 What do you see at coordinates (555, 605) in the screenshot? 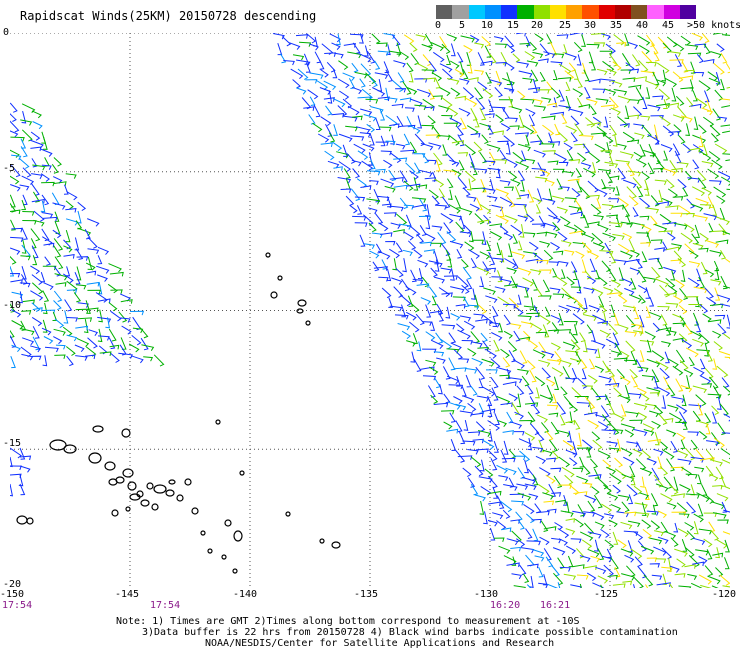
I see `time-label: 16:21` at bounding box center [555, 605].